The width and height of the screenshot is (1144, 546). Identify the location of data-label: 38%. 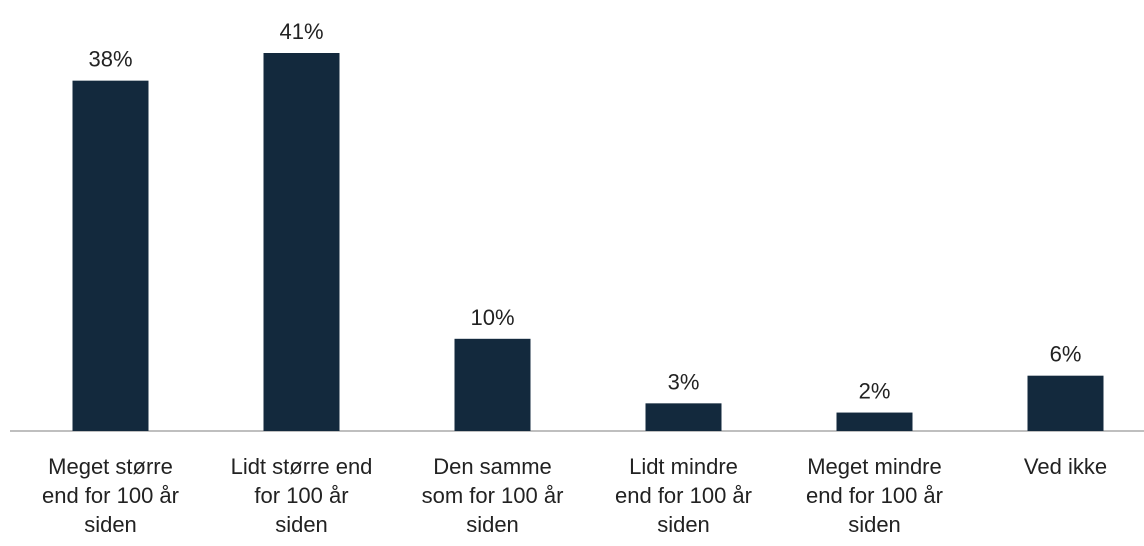
(110, 59).